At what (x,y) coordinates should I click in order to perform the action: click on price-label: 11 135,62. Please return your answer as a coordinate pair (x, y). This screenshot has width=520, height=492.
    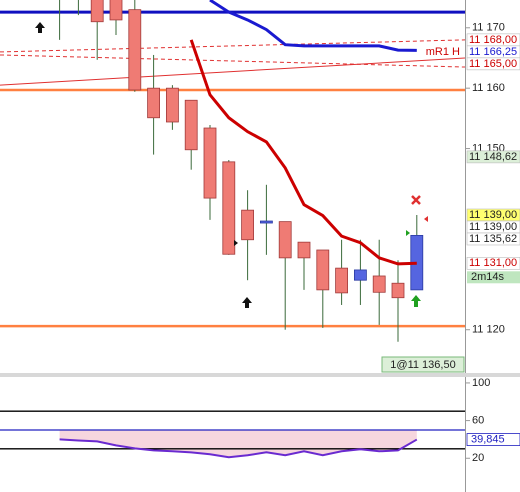
    Looking at the image, I should click on (493, 239).